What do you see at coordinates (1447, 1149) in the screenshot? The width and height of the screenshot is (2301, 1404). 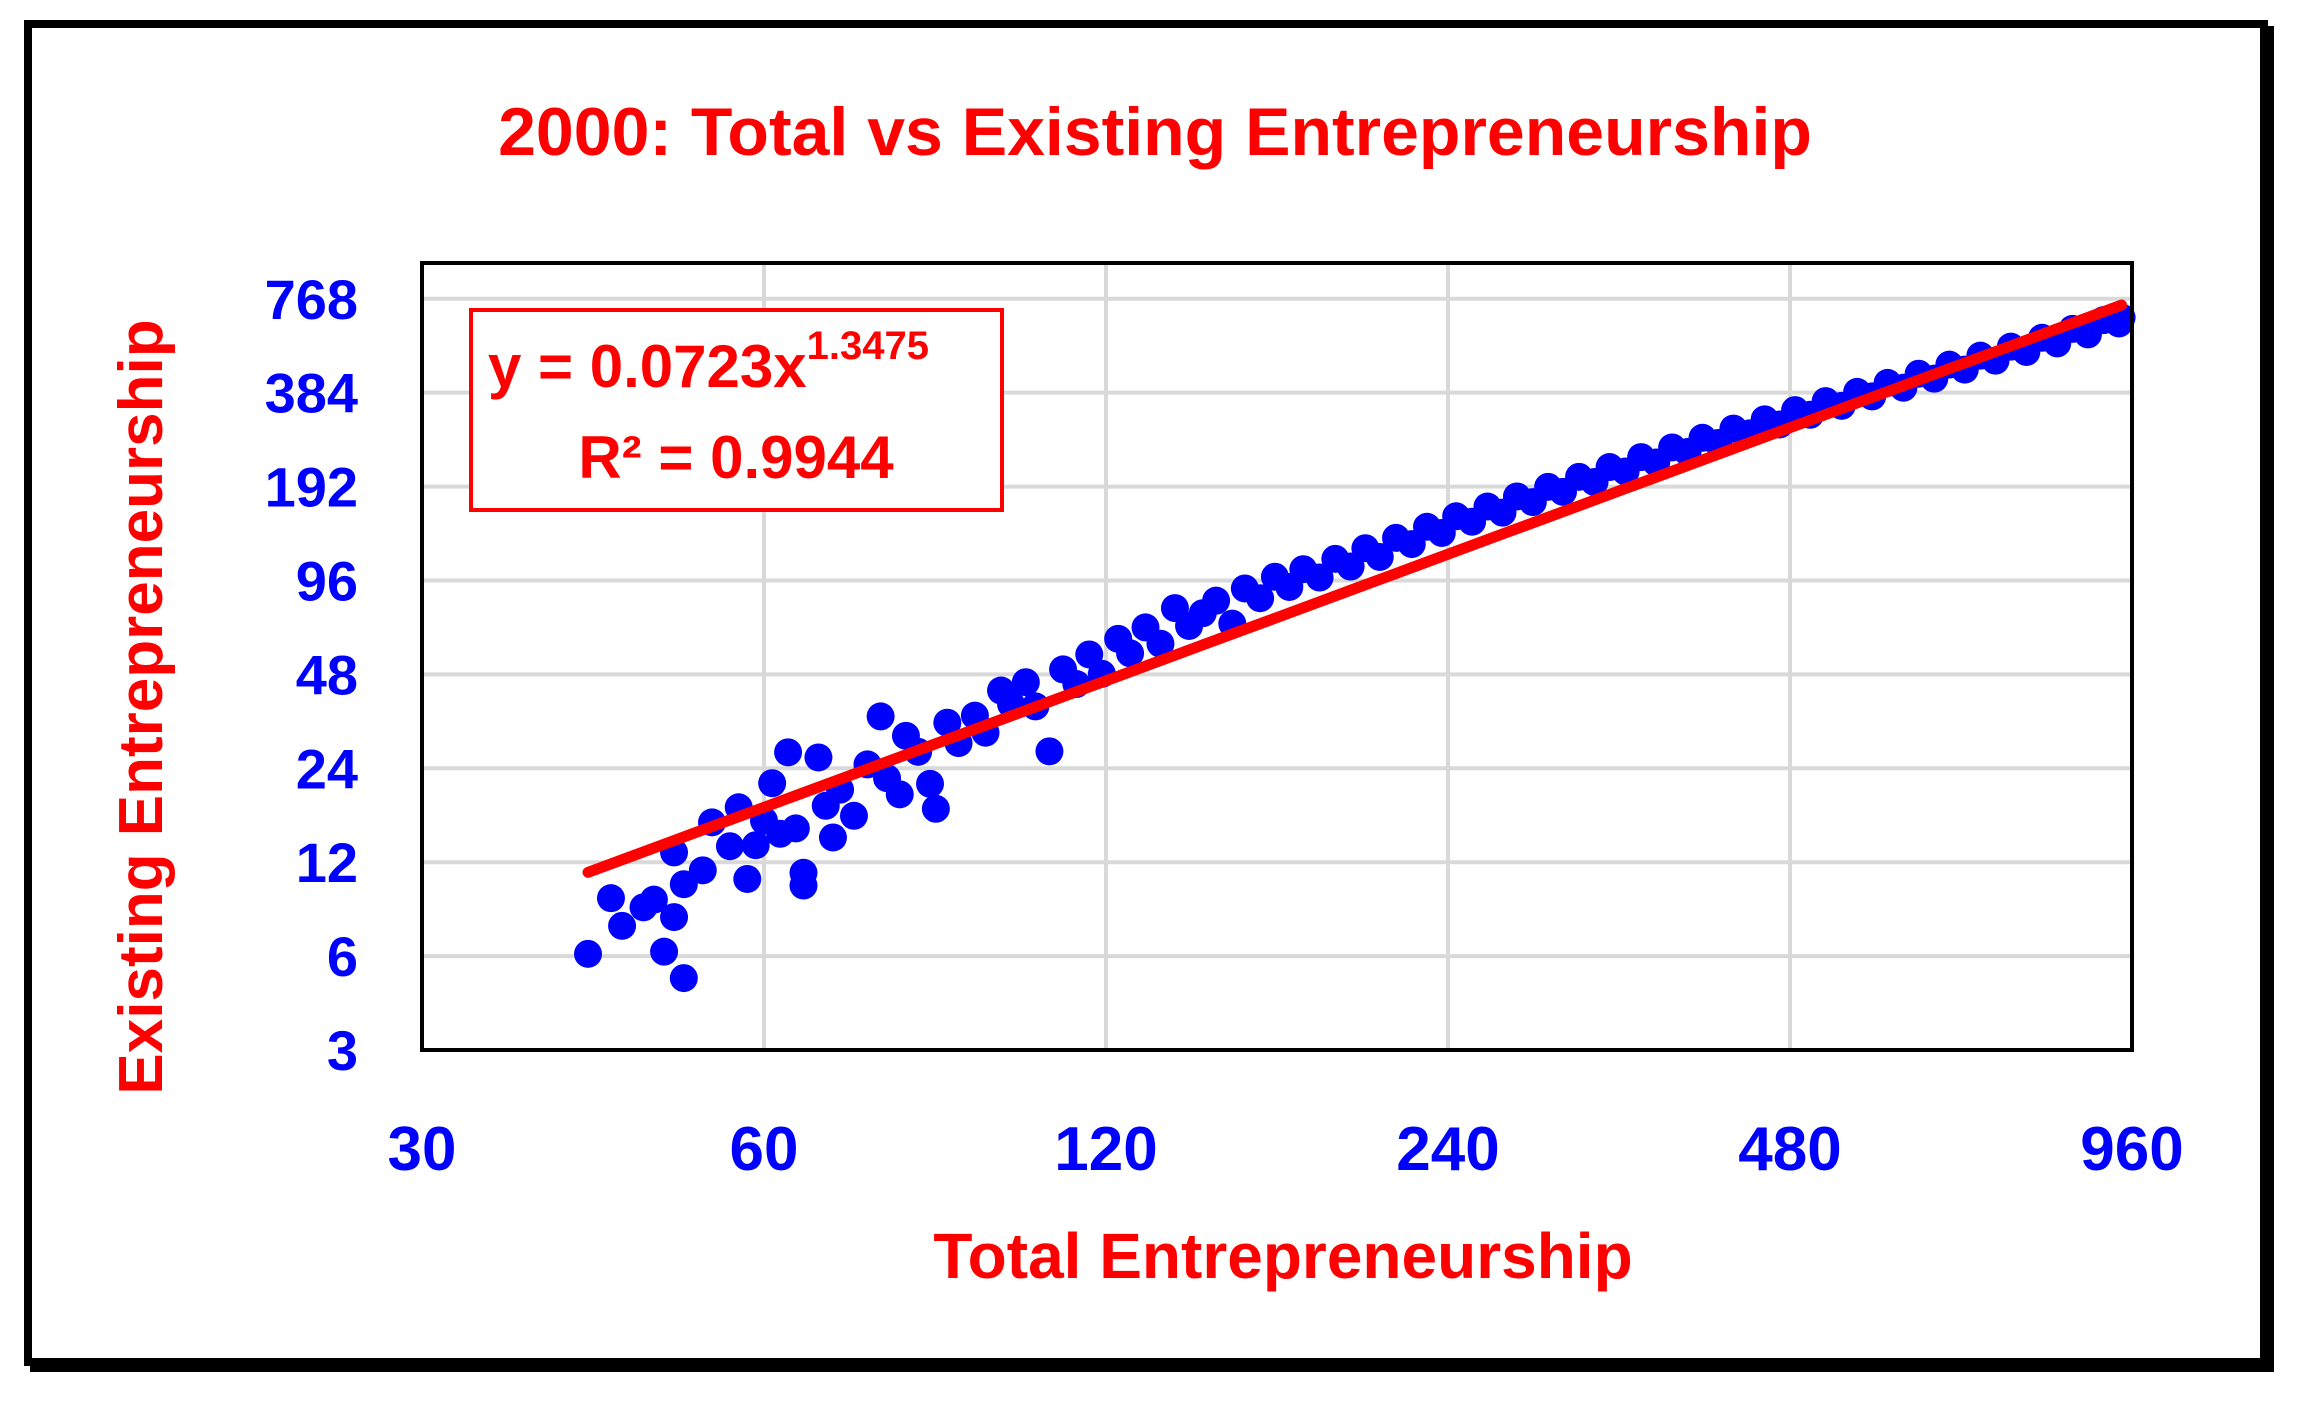 I see `x-tick-label: 240` at bounding box center [1447, 1149].